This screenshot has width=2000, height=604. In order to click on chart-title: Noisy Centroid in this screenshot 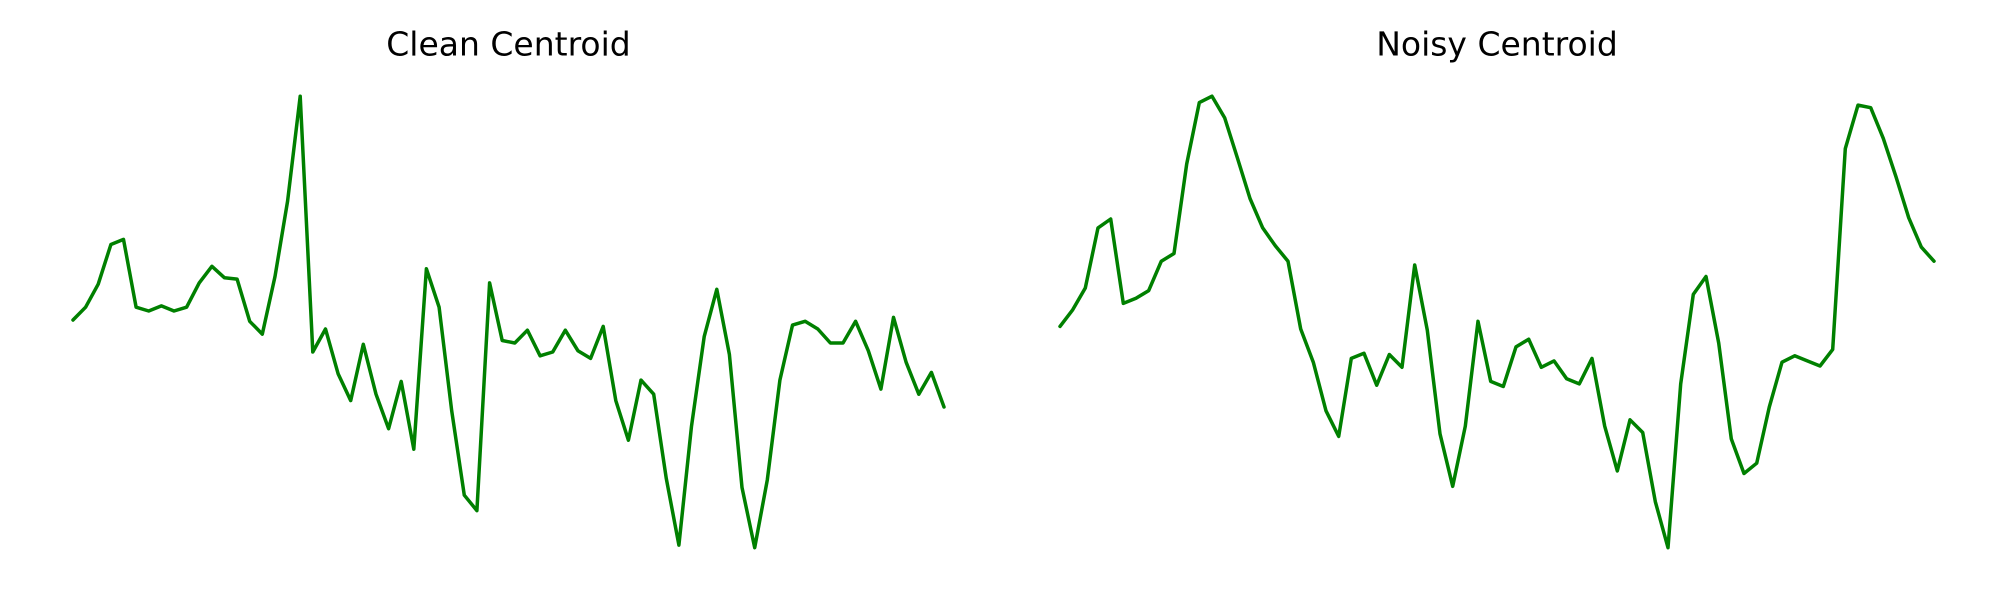, I will do `click(1497, 44)`.